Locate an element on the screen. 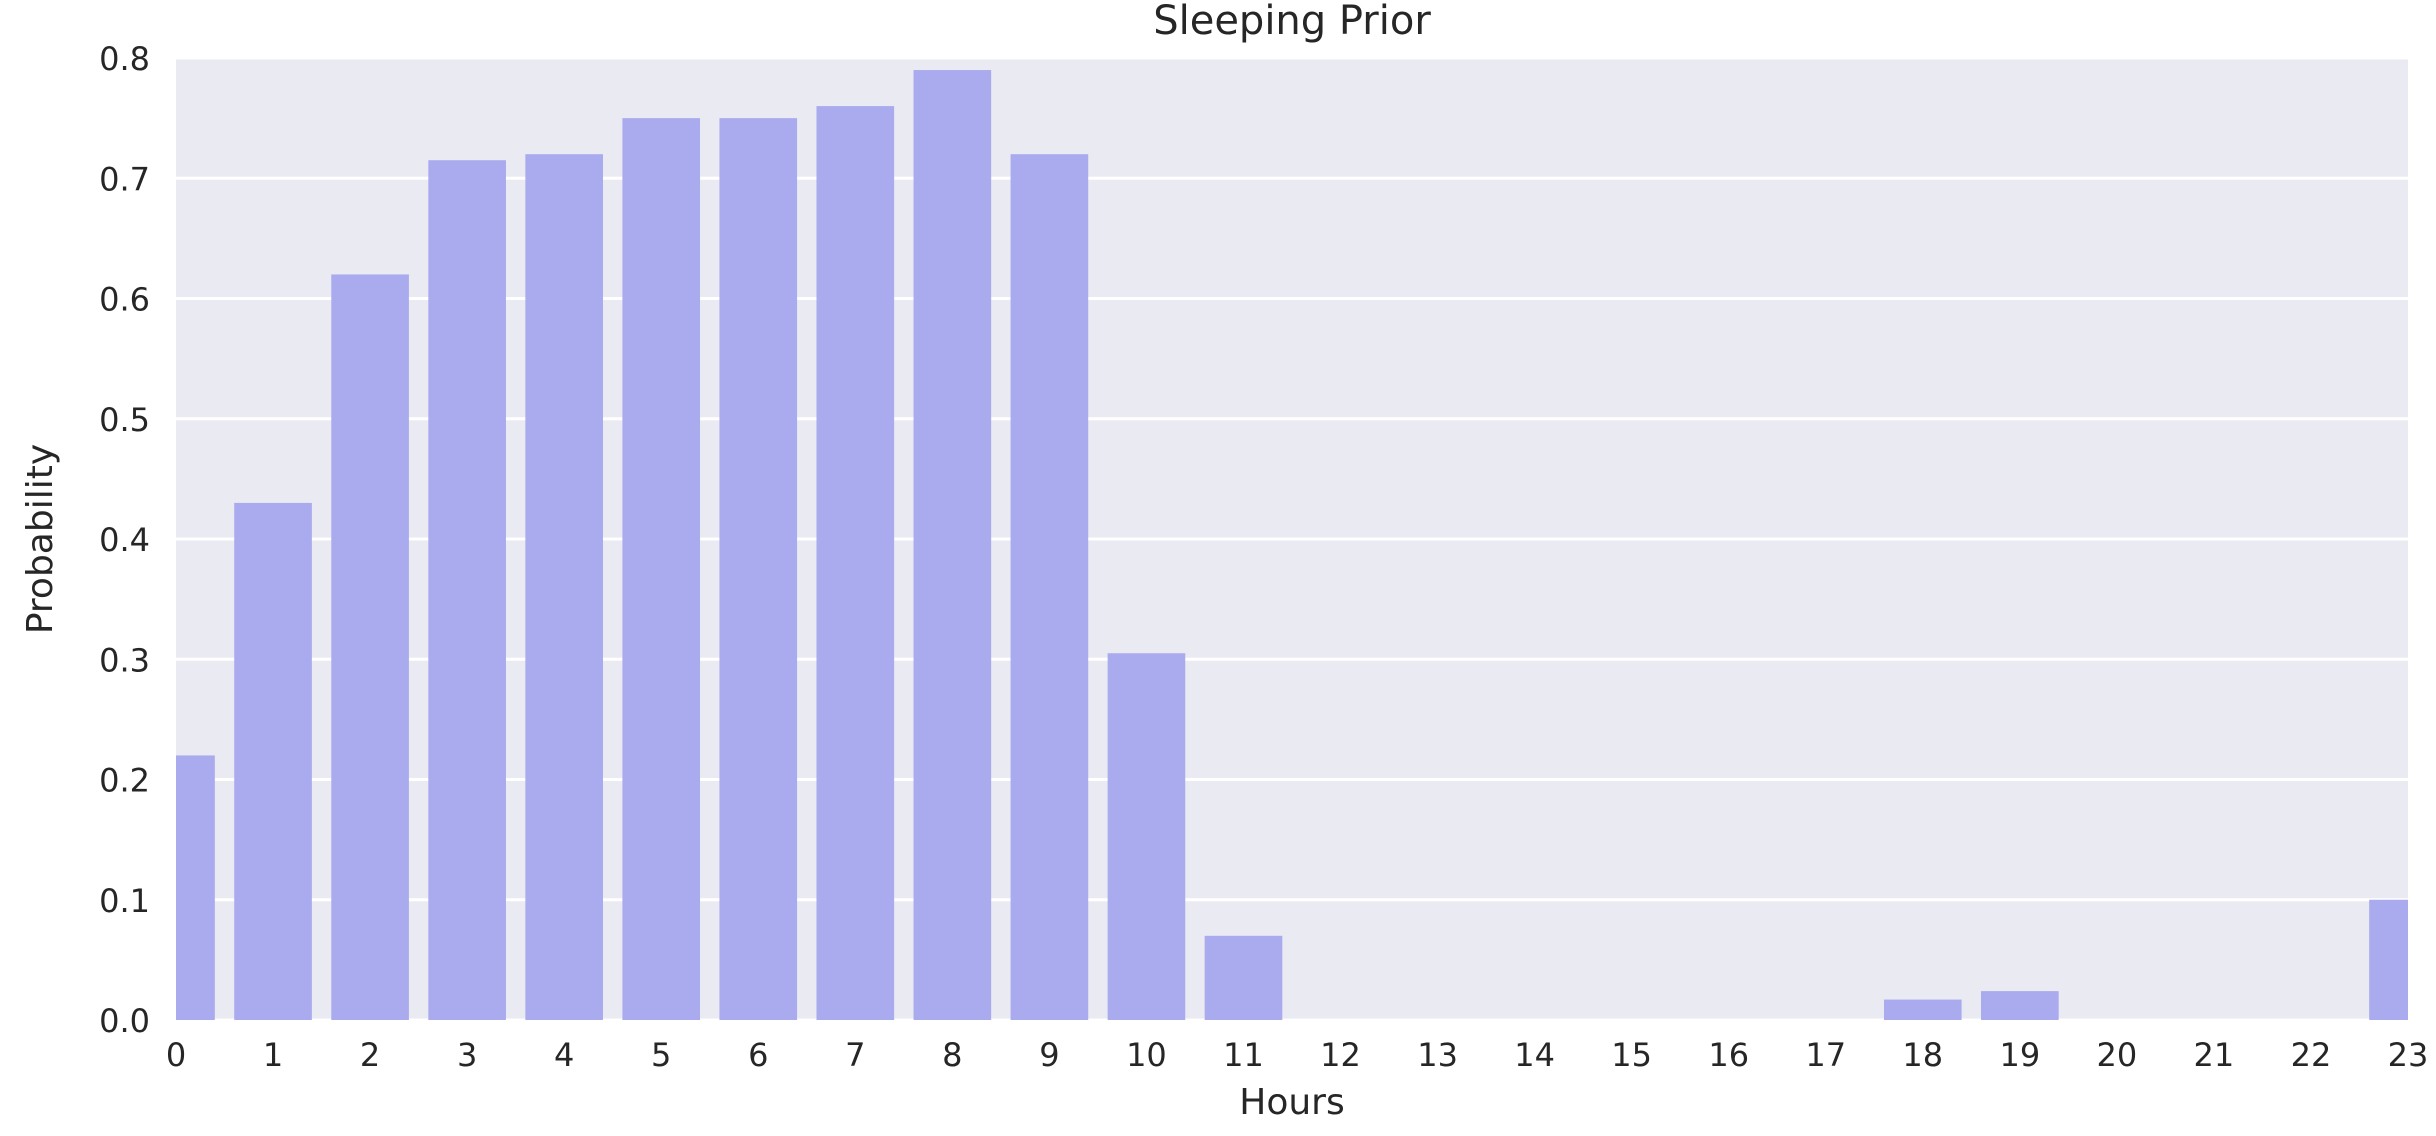 This screenshot has width=2436, height=1136. y-axis-ticks: 0.0 0.1 0.2 0.3 0.4 0.5 0.6 0.7 0.8 is located at coordinates (124, 540).